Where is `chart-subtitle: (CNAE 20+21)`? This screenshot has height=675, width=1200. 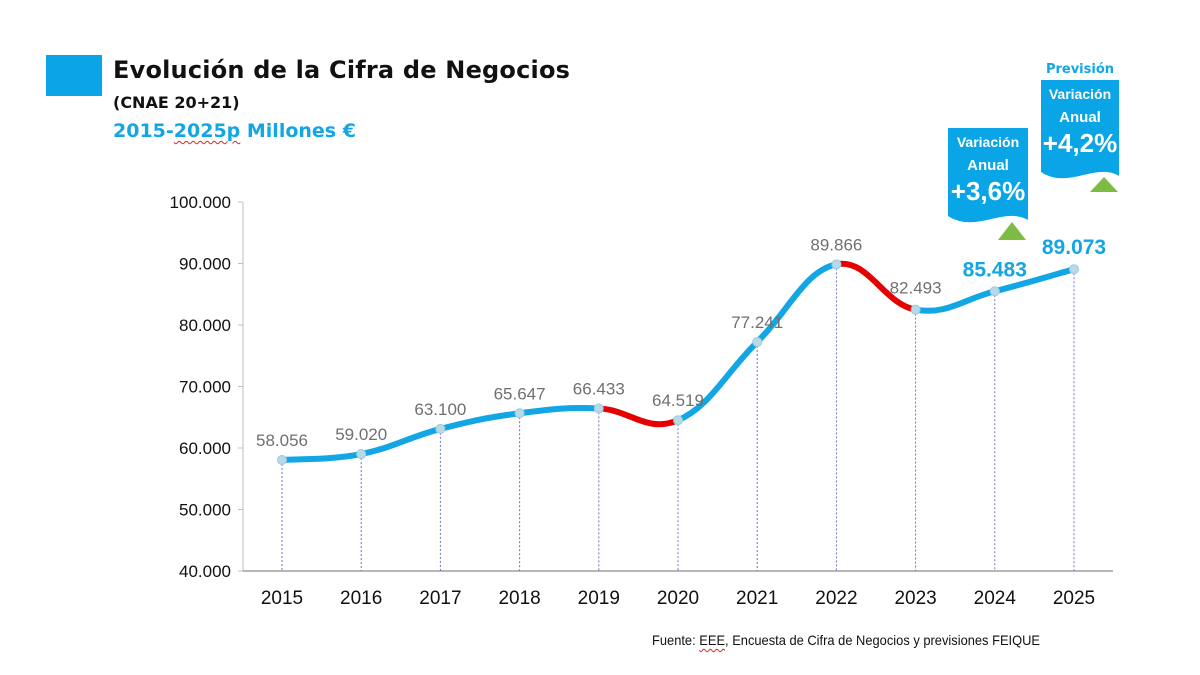 chart-subtitle: (CNAE 20+21) is located at coordinates (176, 102).